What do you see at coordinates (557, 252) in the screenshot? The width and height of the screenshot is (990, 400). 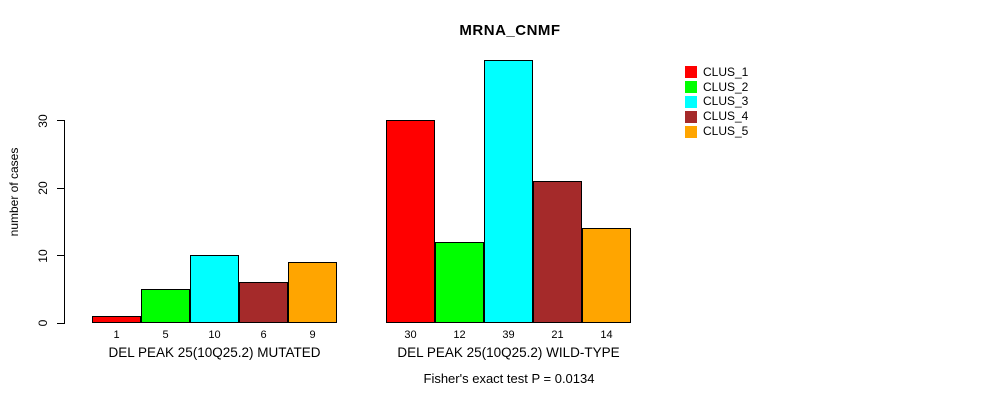 I see `bar-clus_4-group2` at bounding box center [557, 252].